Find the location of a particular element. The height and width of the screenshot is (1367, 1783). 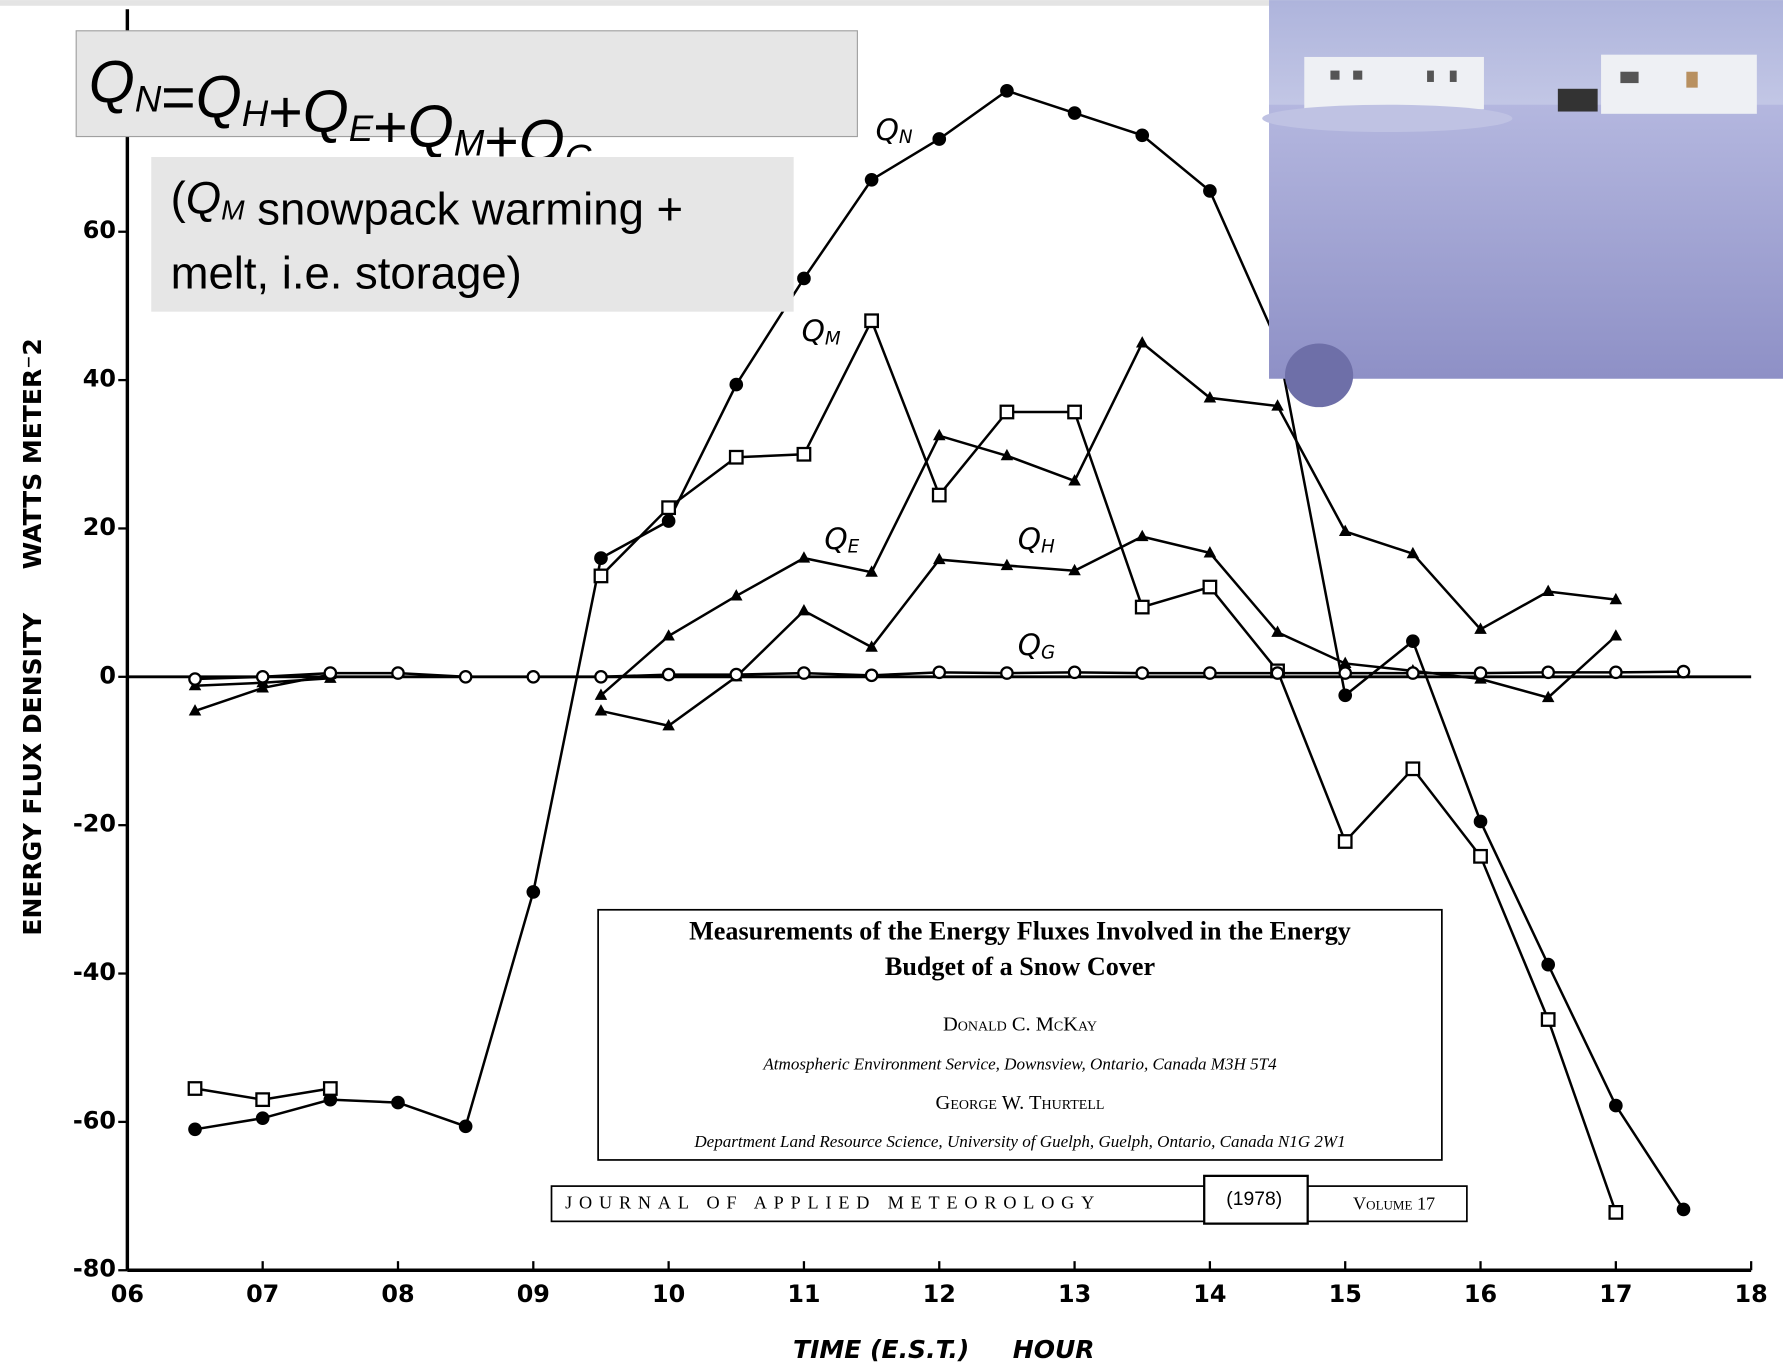

y-axis-label: ENERGY FLUX DENSITY WATTS METER⁻2 is located at coordinates (32, 636).